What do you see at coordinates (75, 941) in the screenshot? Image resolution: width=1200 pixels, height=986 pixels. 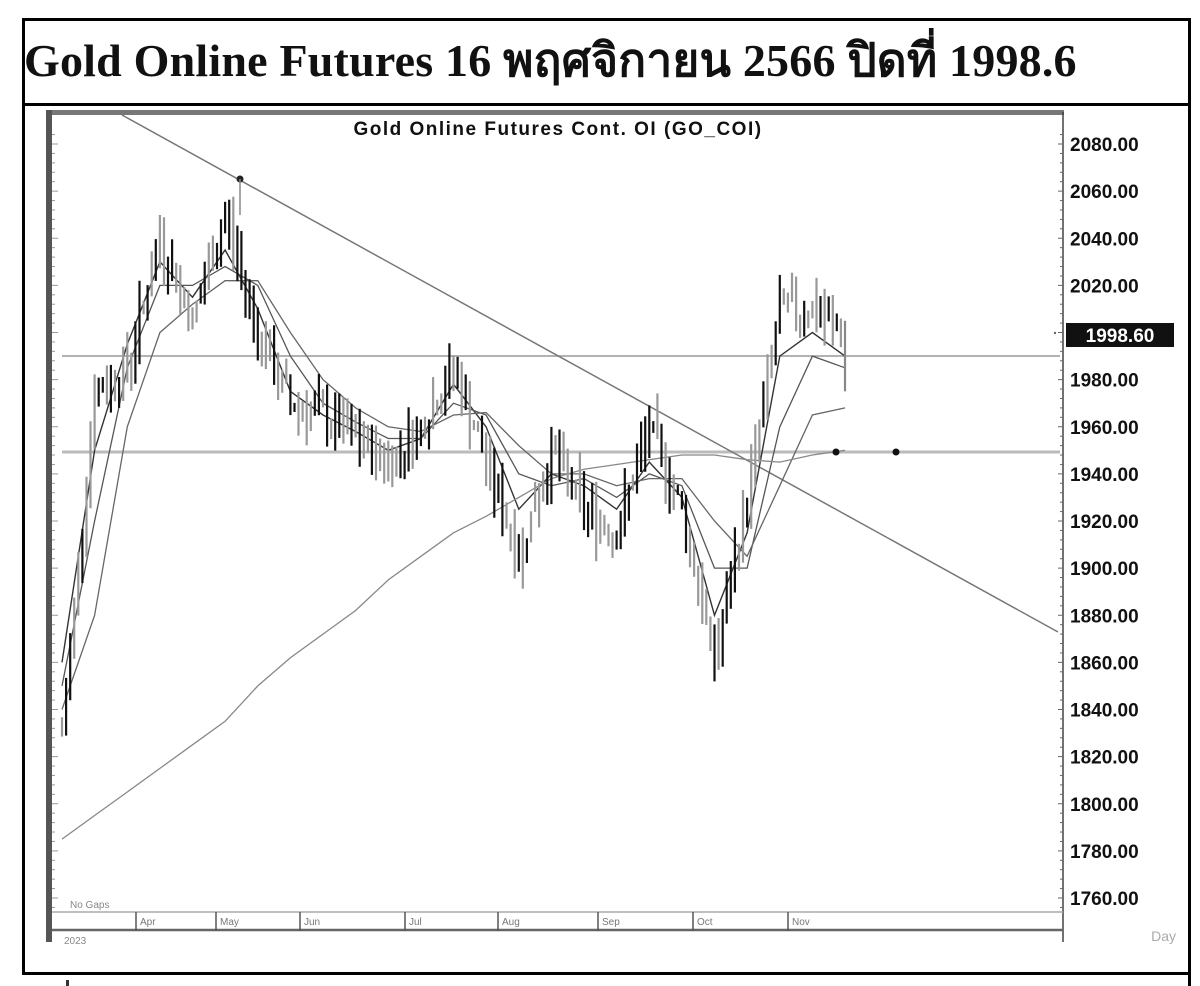 I see `year-label: 2023` at bounding box center [75, 941].